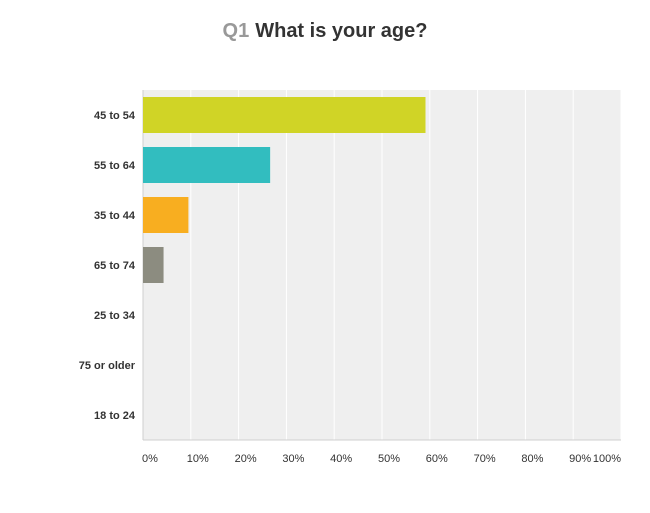 The image size is (650, 513). What do you see at coordinates (246, 459) in the screenshot?
I see `x-tick-label: 20%` at bounding box center [246, 459].